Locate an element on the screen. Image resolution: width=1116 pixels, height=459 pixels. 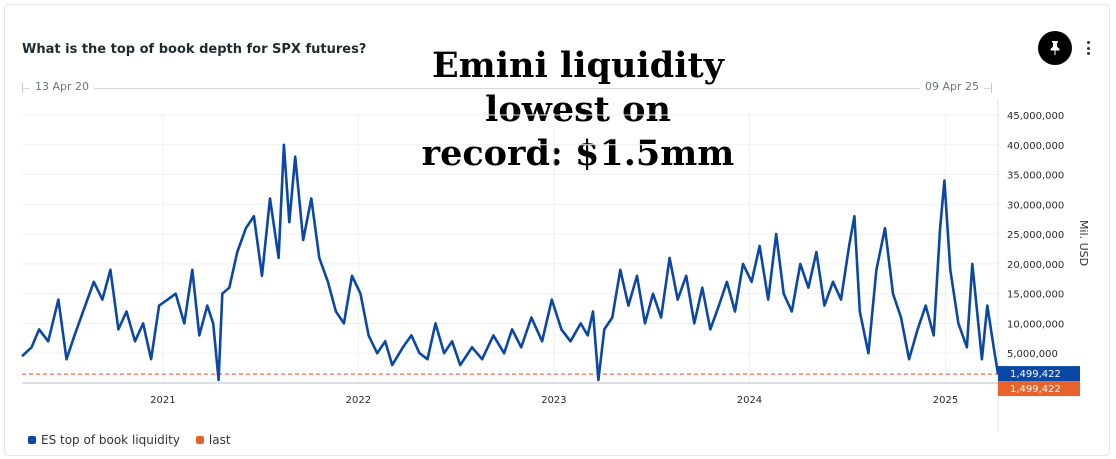
legend-item-last: last is located at coordinates (213, 440).